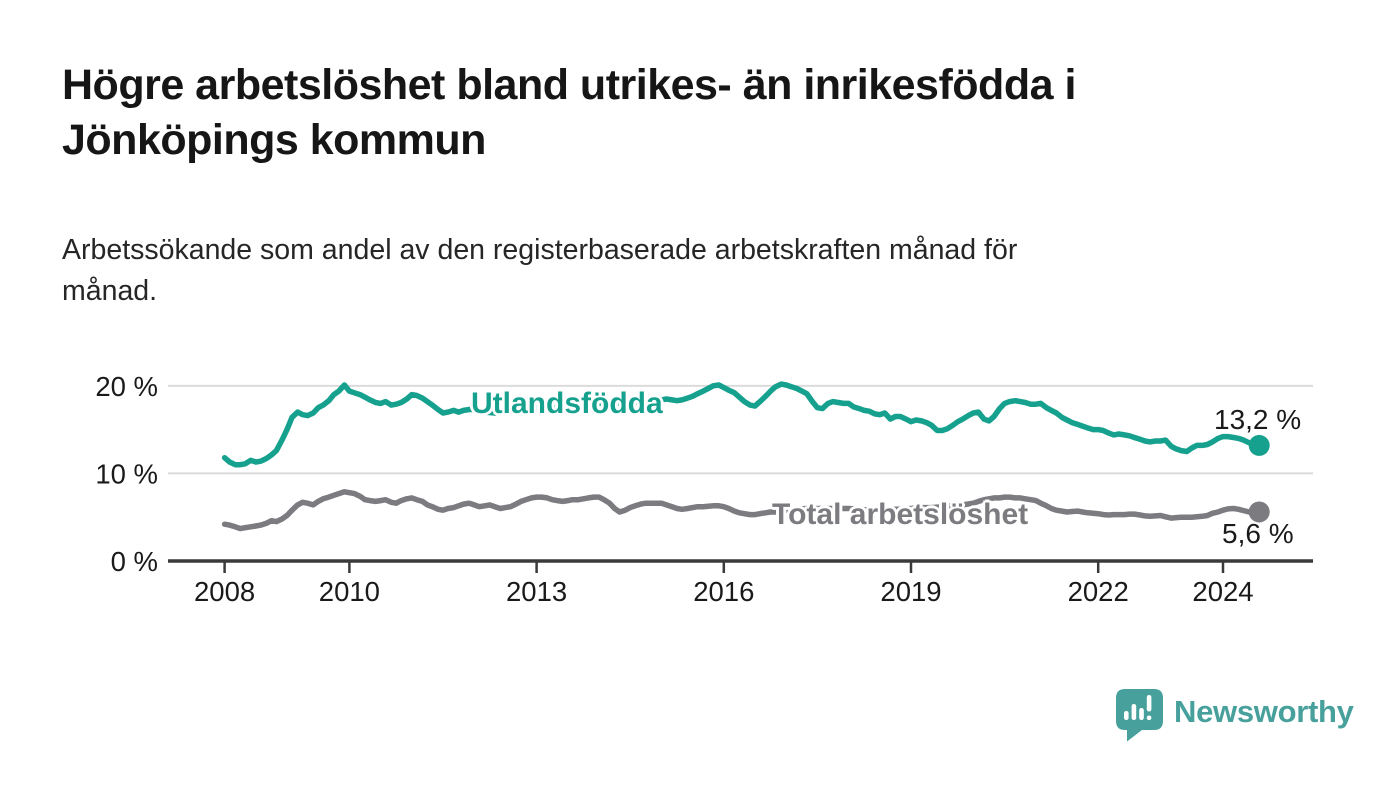  I want to click on brand-name: Newsworthy, so click(1264, 711).